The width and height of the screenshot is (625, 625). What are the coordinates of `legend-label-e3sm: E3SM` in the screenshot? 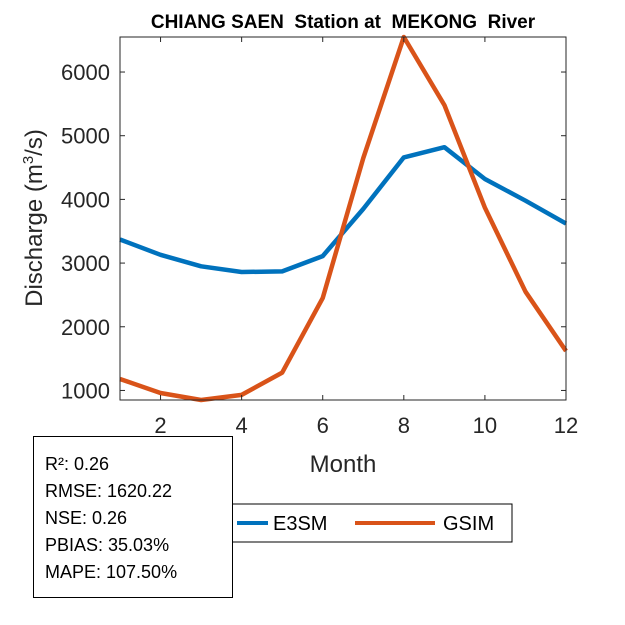 It's located at (300, 524).